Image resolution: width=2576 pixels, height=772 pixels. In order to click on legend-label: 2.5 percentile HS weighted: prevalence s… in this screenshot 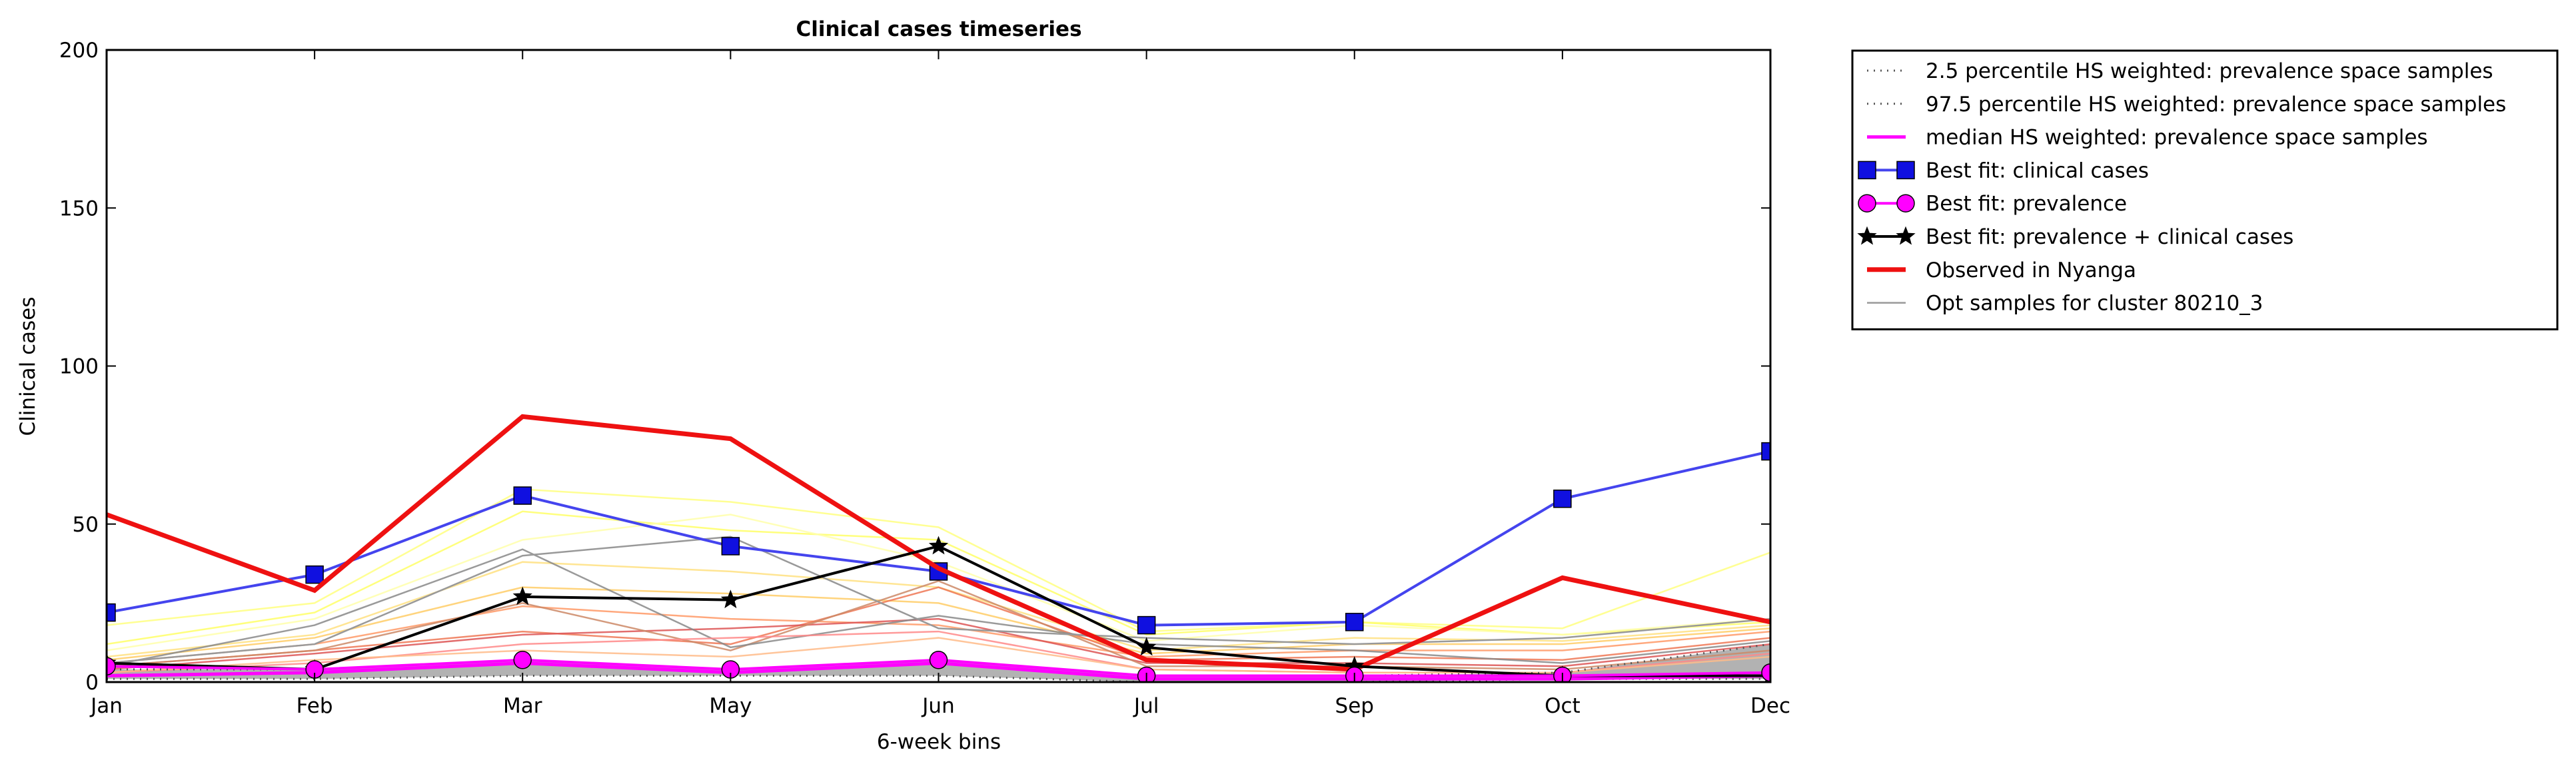, I will do `click(2209, 71)`.